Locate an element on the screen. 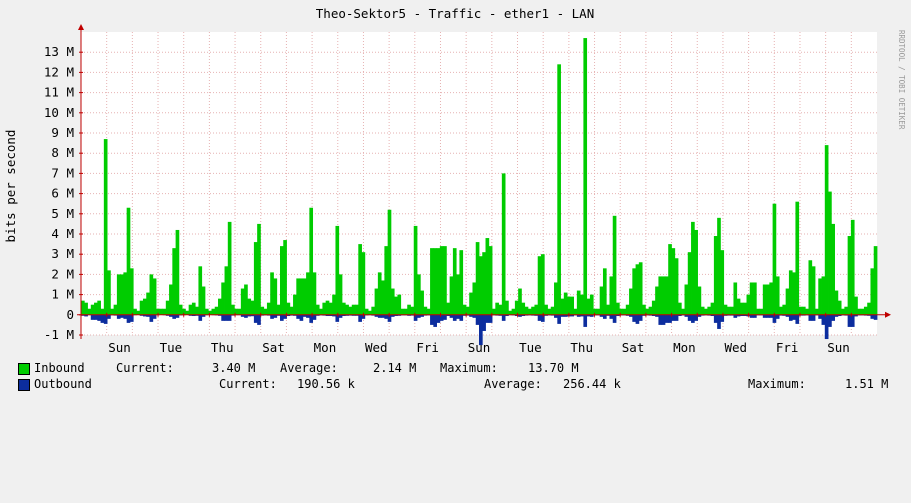 This screenshot has height=503, width=911. legend-inbound-maximum: 13.70 M is located at coordinates (553, 368).